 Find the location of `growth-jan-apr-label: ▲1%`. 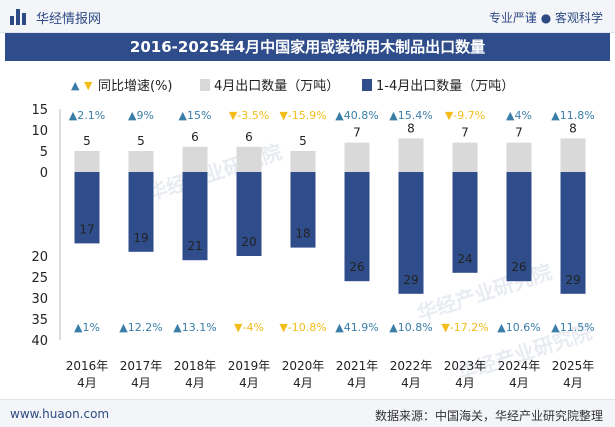

growth-jan-apr-label: ▲1% is located at coordinates (87, 327).